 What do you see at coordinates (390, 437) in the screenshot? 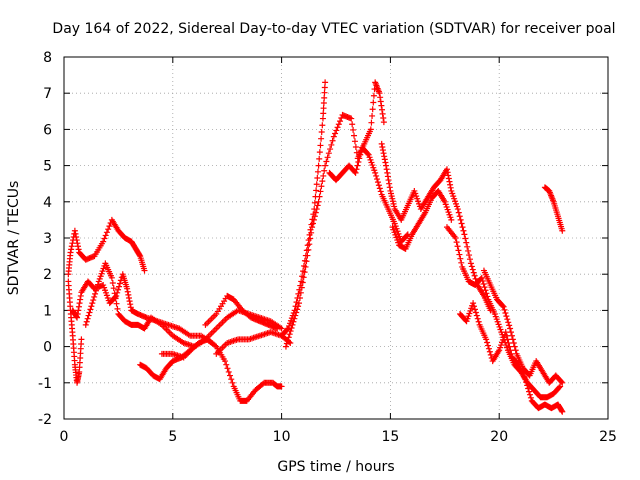
I see `x-tick-label: 15` at bounding box center [390, 437].